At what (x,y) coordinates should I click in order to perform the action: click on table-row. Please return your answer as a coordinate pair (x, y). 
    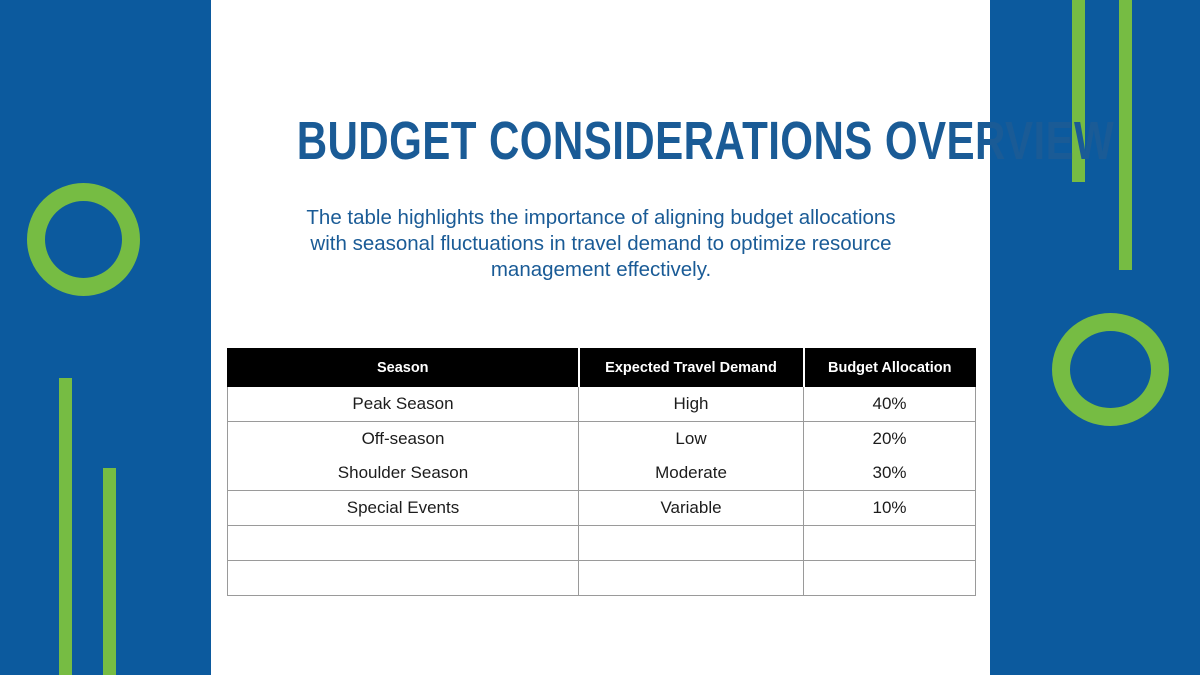
    Looking at the image, I should click on (601, 578).